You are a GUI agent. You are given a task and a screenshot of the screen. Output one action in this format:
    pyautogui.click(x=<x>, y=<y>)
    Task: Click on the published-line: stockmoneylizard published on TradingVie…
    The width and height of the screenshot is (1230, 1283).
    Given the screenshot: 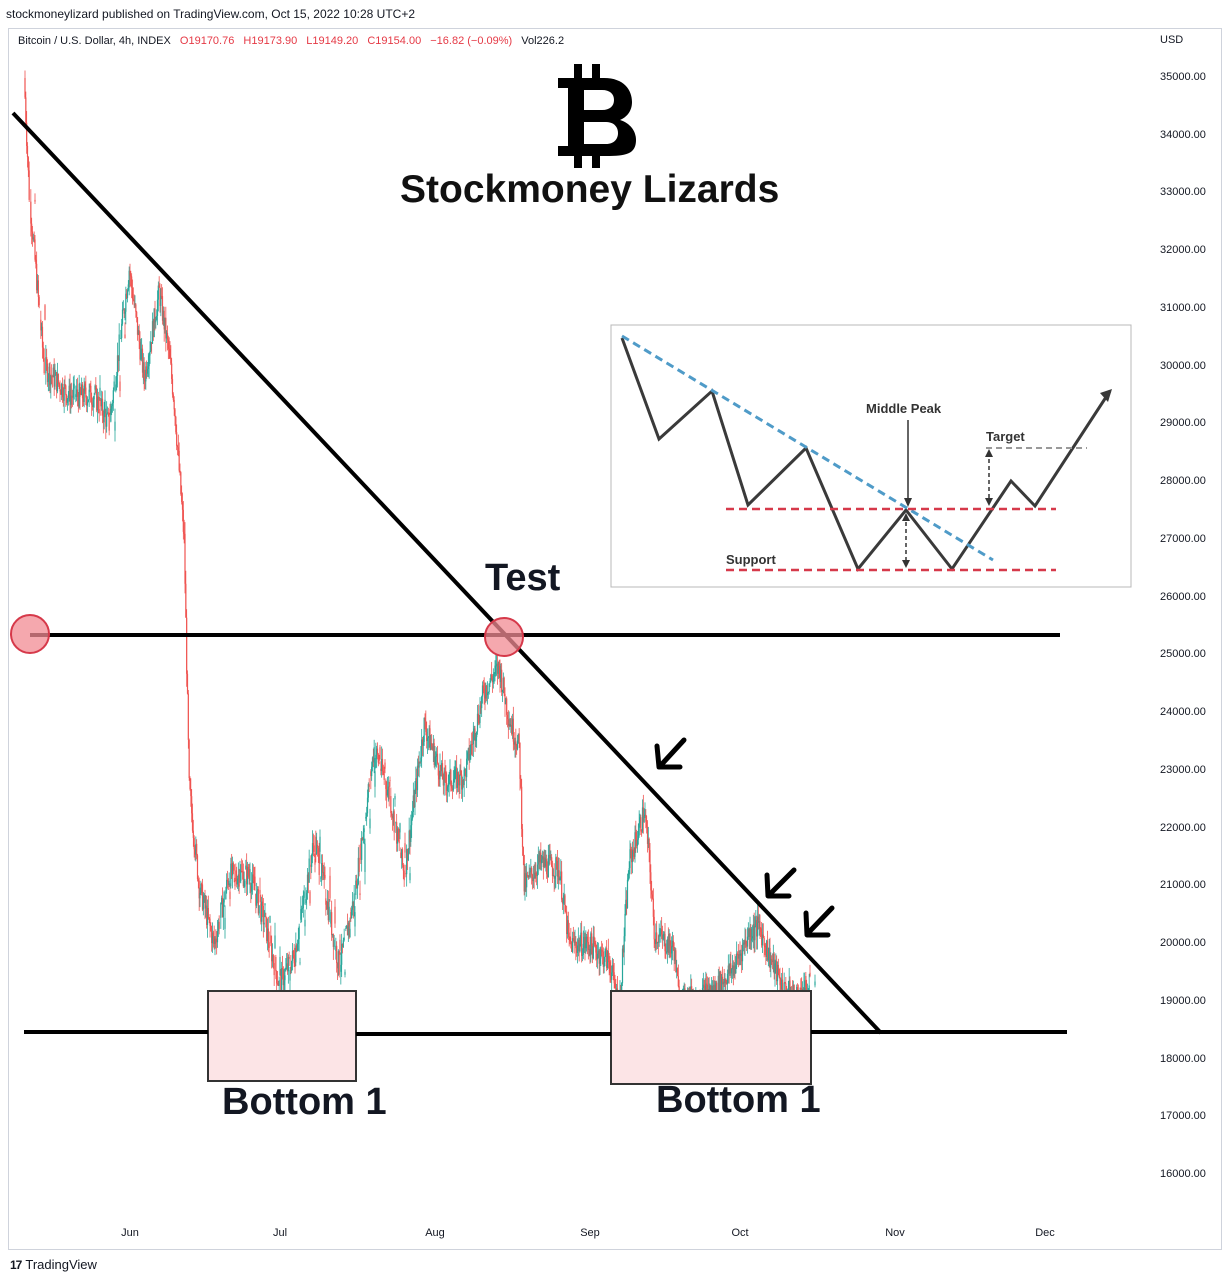 What is the action you would take?
    pyautogui.click(x=211, y=14)
    